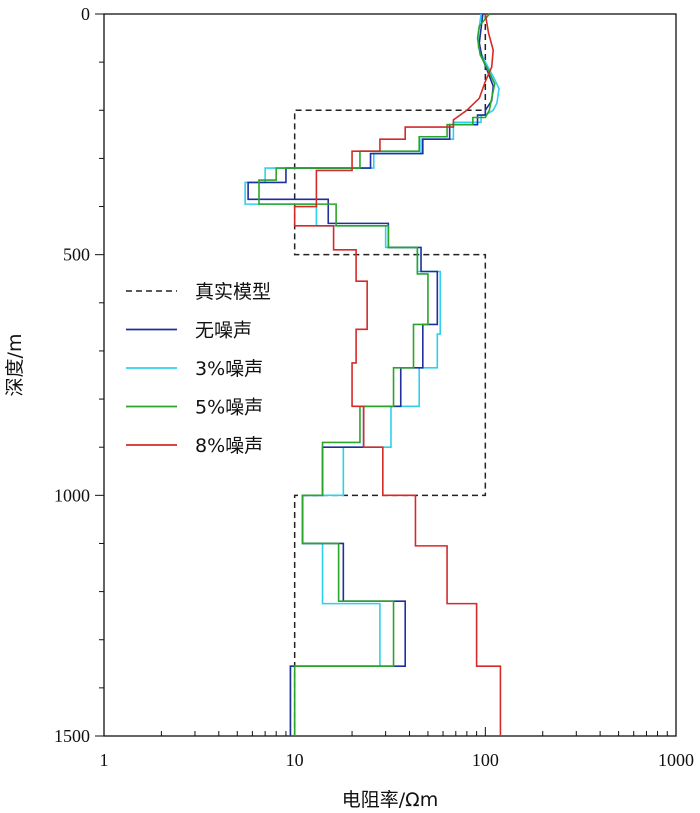 The width and height of the screenshot is (700, 813). I want to click on x-axis-label: 电阻率/Ωm, so click(390, 800).